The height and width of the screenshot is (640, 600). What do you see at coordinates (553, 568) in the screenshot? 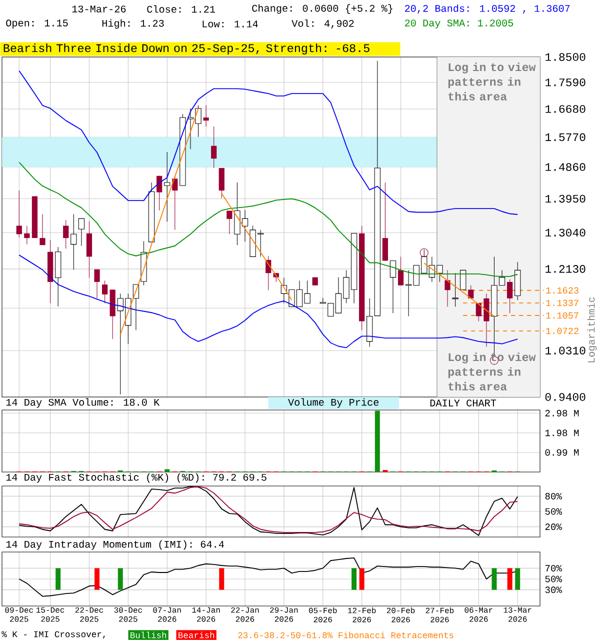
I see `y-tick-label: 70%` at bounding box center [553, 568].